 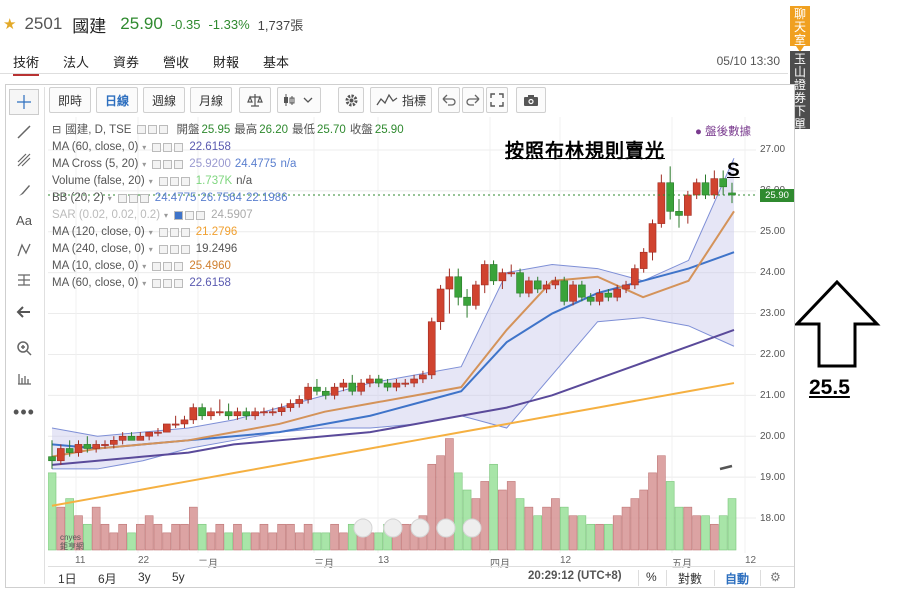 What do you see at coordinates (800, 91) in the screenshot?
I see `broker-order-button: 玉山證券下單` at bounding box center [800, 91].